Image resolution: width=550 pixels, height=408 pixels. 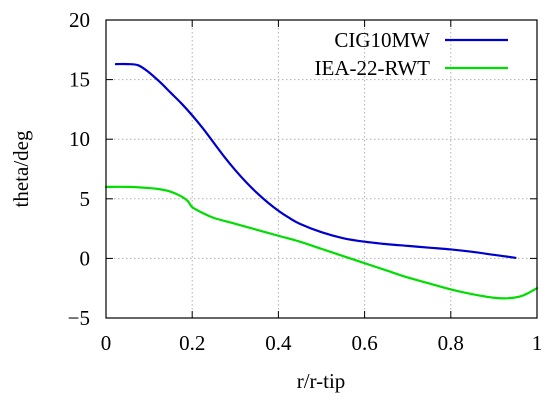 I want to click on y-tick-label: 15, so click(x=79, y=80).